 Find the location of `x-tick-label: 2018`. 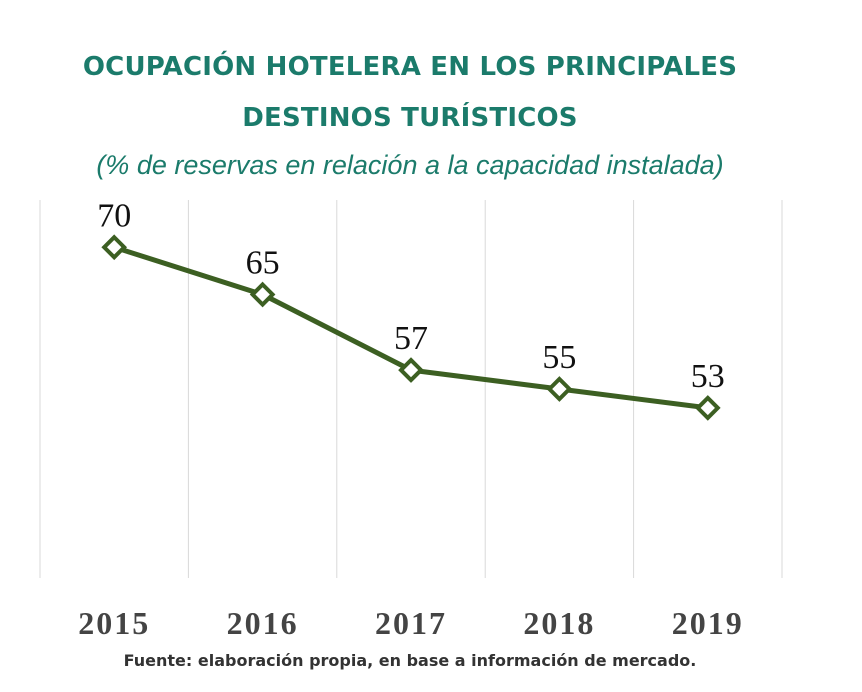

x-tick-label: 2018 is located at coordinates (559, 623).